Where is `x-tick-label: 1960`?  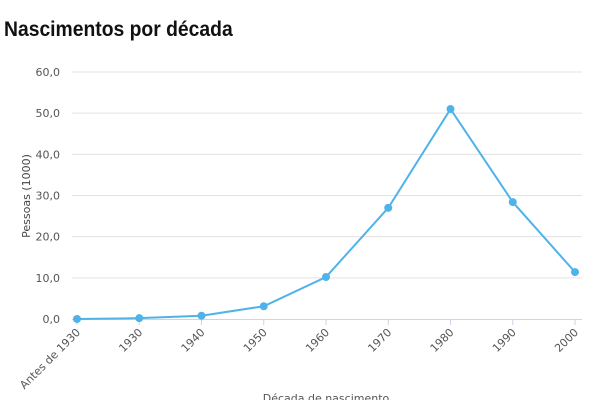
x-tick-label: 1960 is located at coordinates (317, 340).